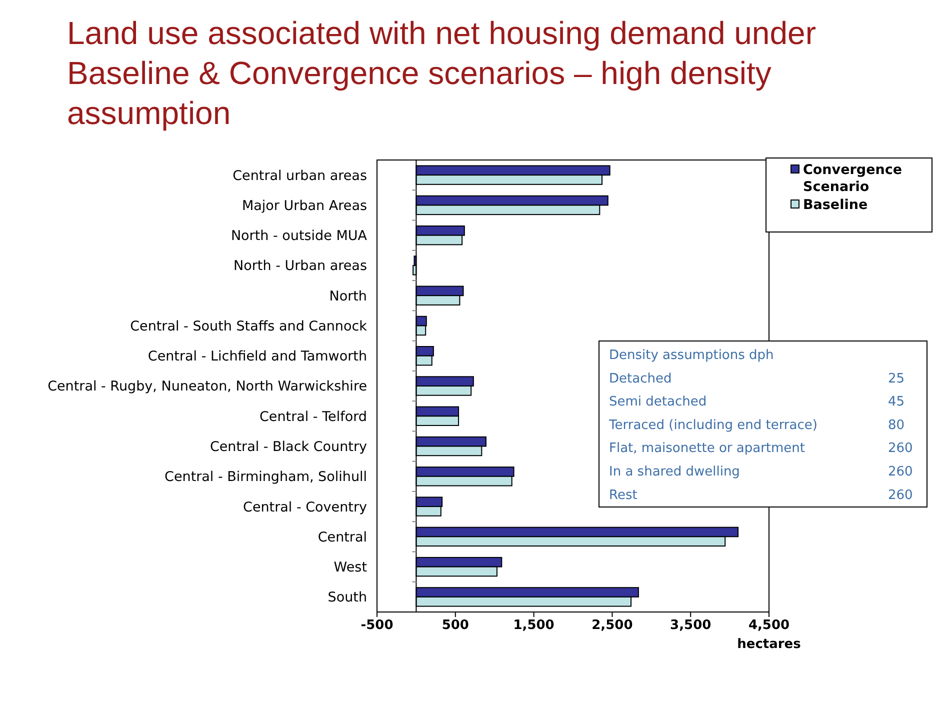 This screenshot has height=703, width=934. I want to click on y-tick-label: North - outside MUA, so click(299, 236).